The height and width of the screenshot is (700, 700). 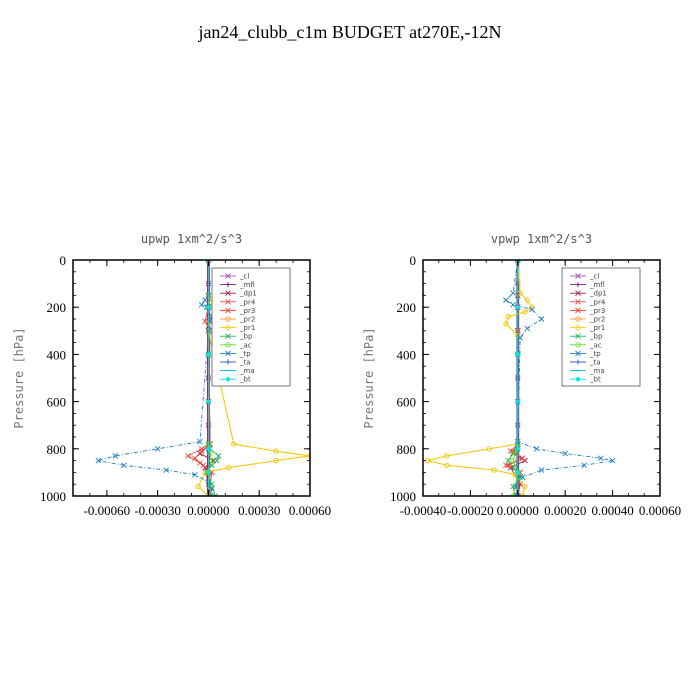 I want to click on y-axis-label: Pressure [hPa], so click(x=19, y=377).